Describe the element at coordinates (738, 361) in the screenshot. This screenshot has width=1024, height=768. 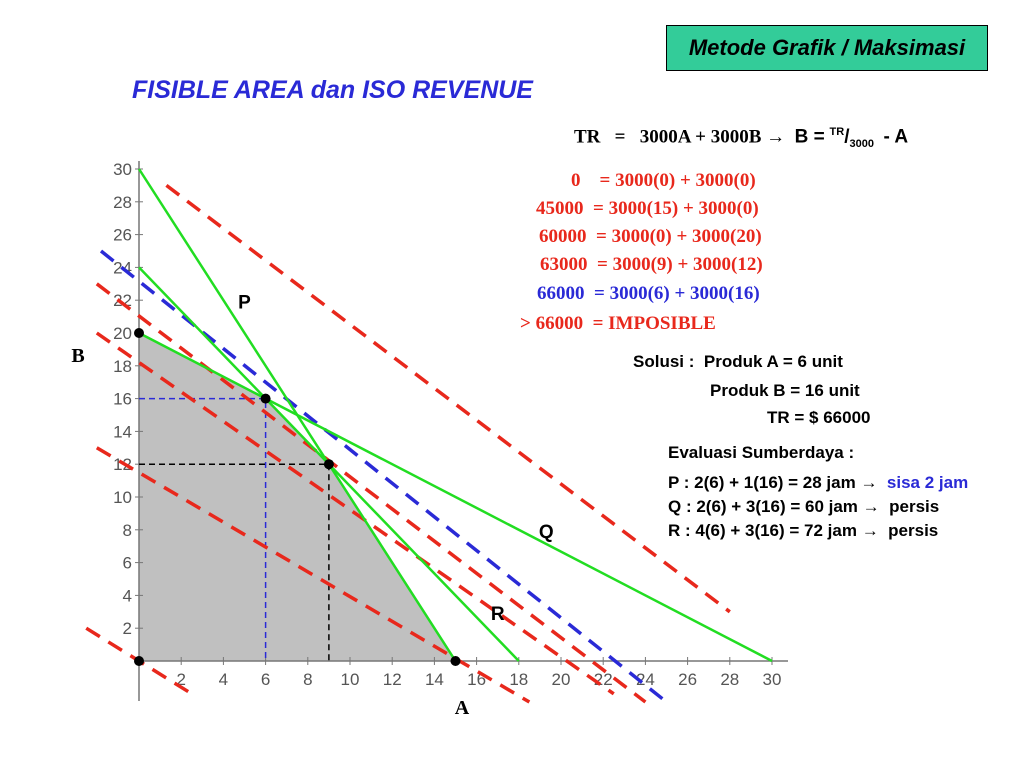
I see `solution-product-a: Solusi : Produk A = 6 unit` at that location.